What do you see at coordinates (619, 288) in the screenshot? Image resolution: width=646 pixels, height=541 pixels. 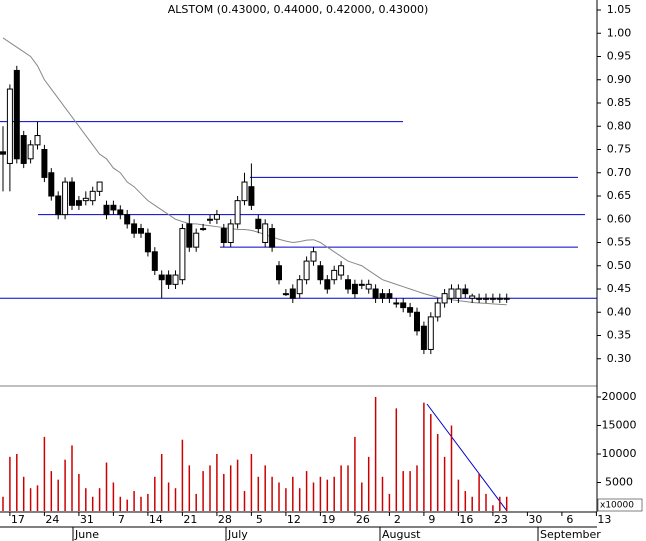 I see `y-tick-label: 0.45` at bounding box center [619, 288].